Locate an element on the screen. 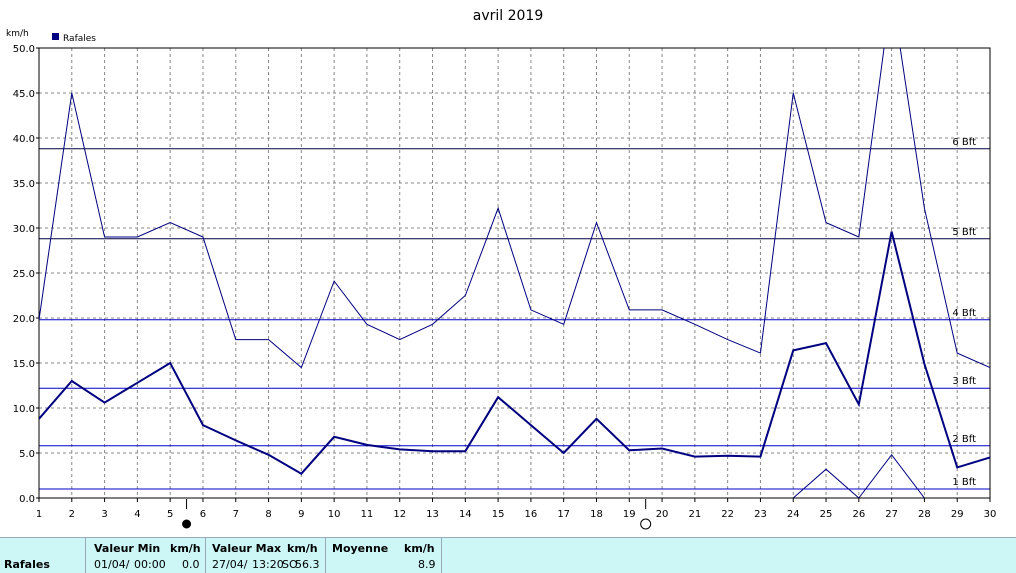 The width and height of the screenshot is (1016, 573). legend-label: Rafales is located at coordinates (79, 39).